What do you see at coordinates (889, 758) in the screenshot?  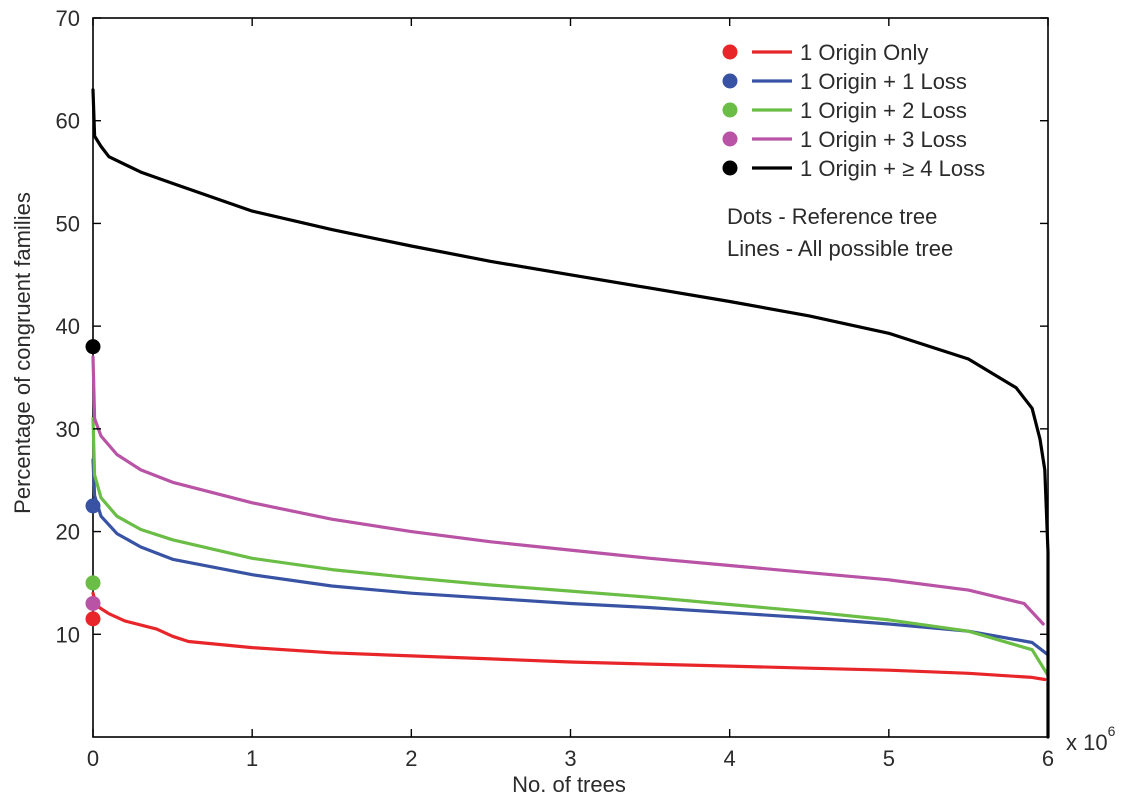 I see `x-tick-label: 5` at bounding box center [889, 758].